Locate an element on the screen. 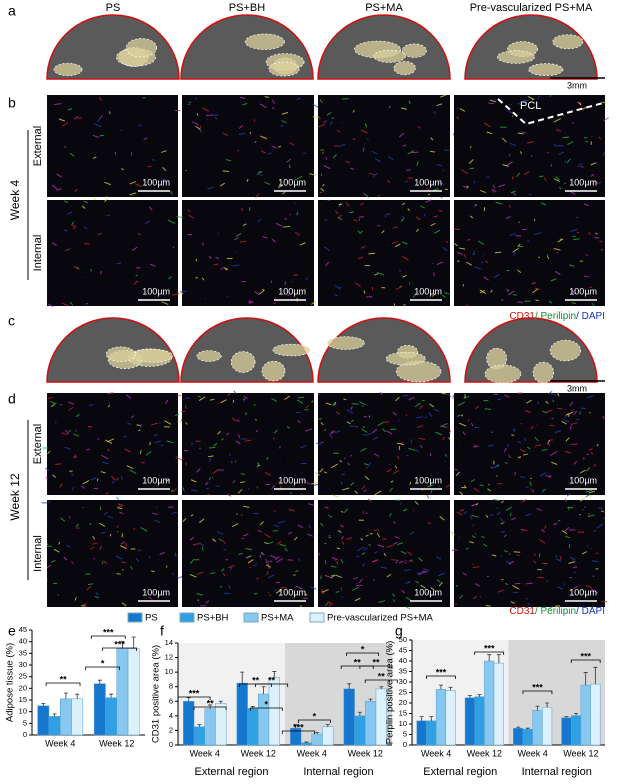  micrograph is located at coordinates (529, 253).